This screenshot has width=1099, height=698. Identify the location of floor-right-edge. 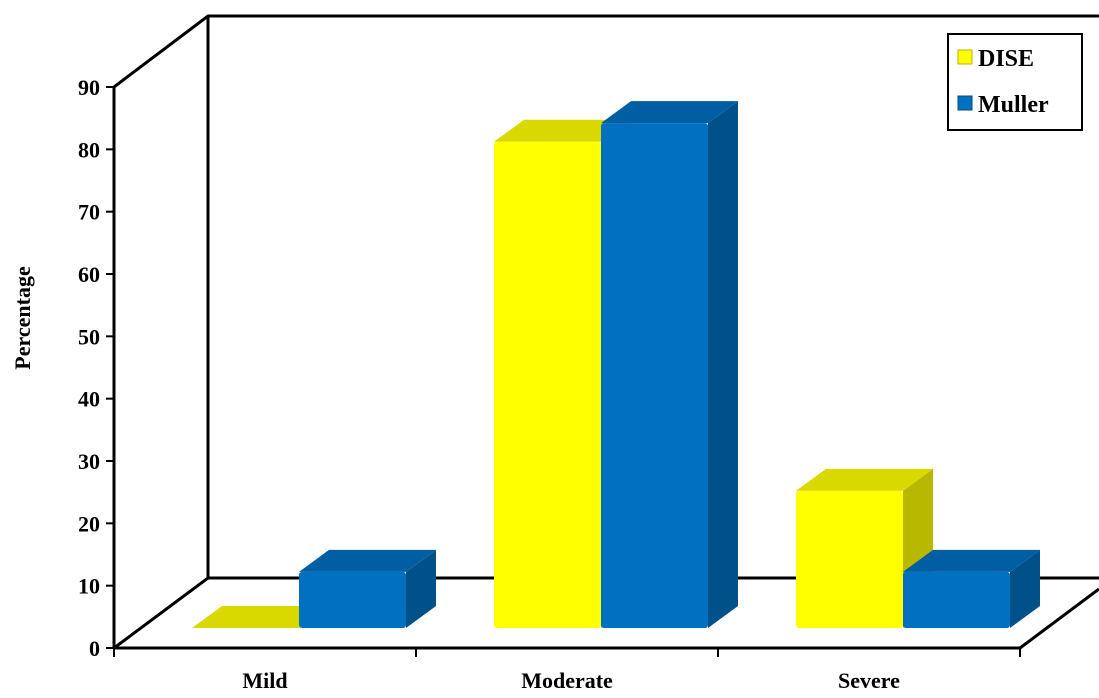
(1059, 618).